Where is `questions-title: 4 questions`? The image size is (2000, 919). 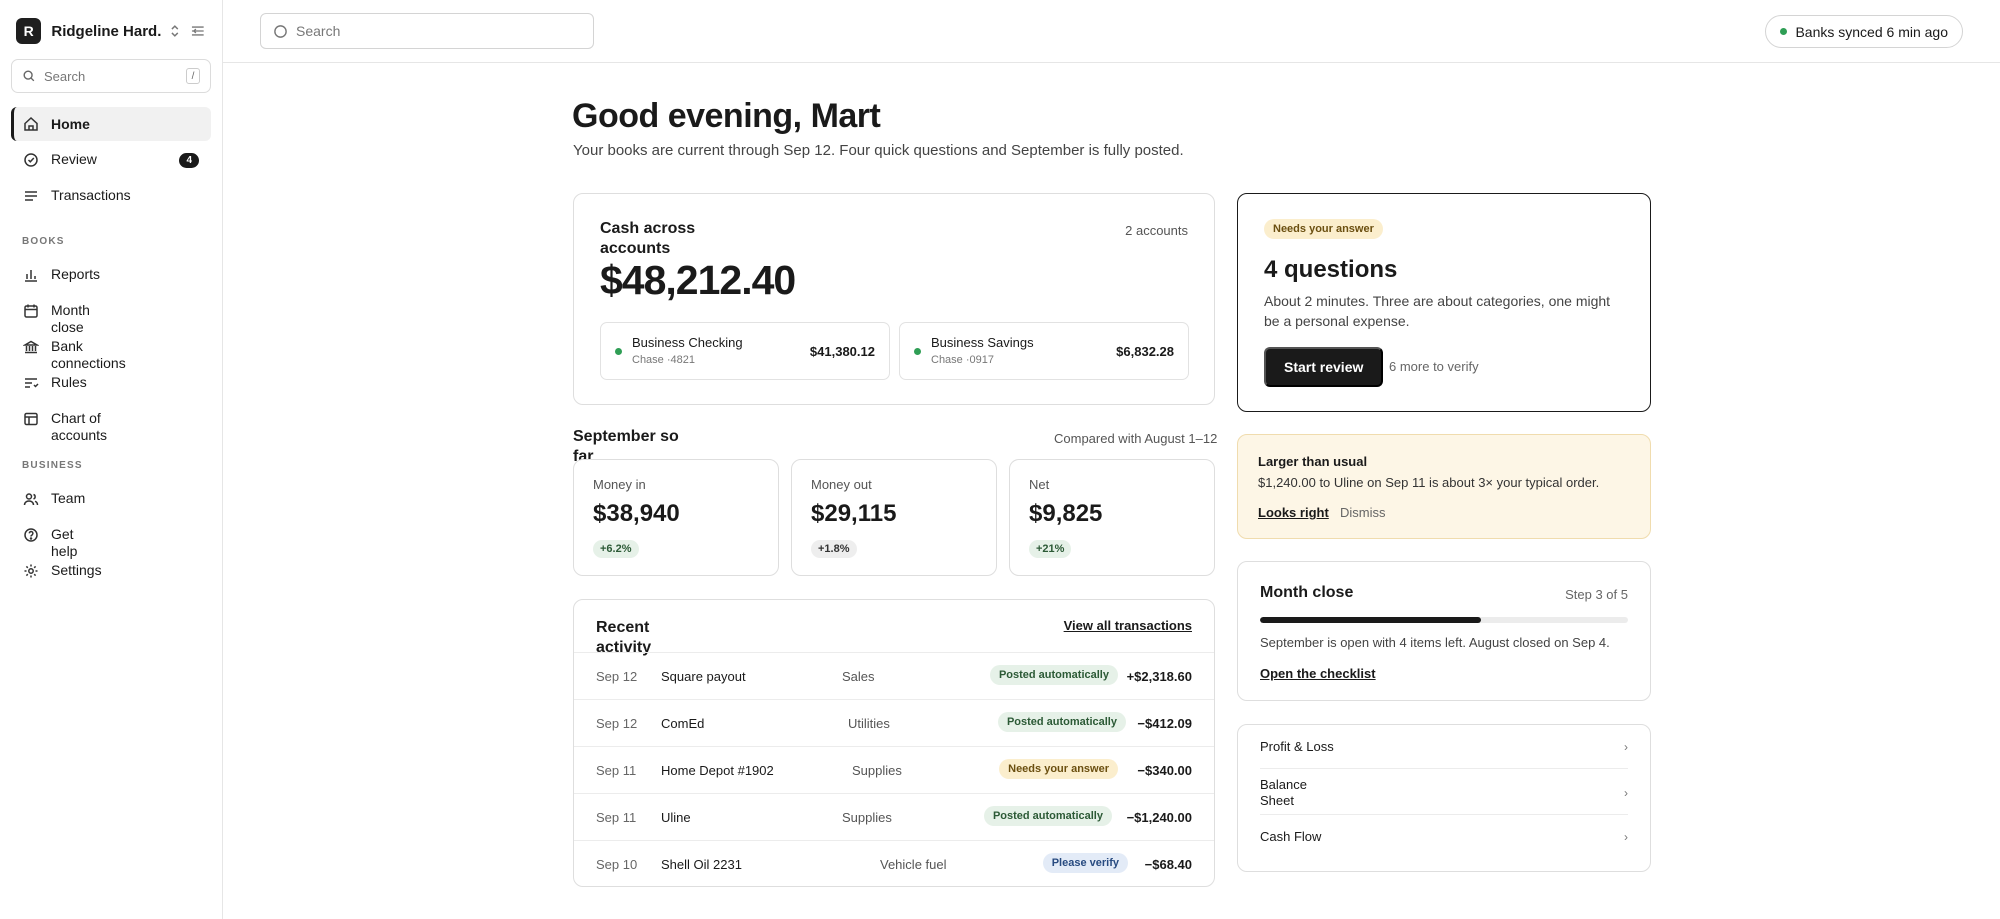
questions-title: 4 questions is located at coordinates (1331, 269).